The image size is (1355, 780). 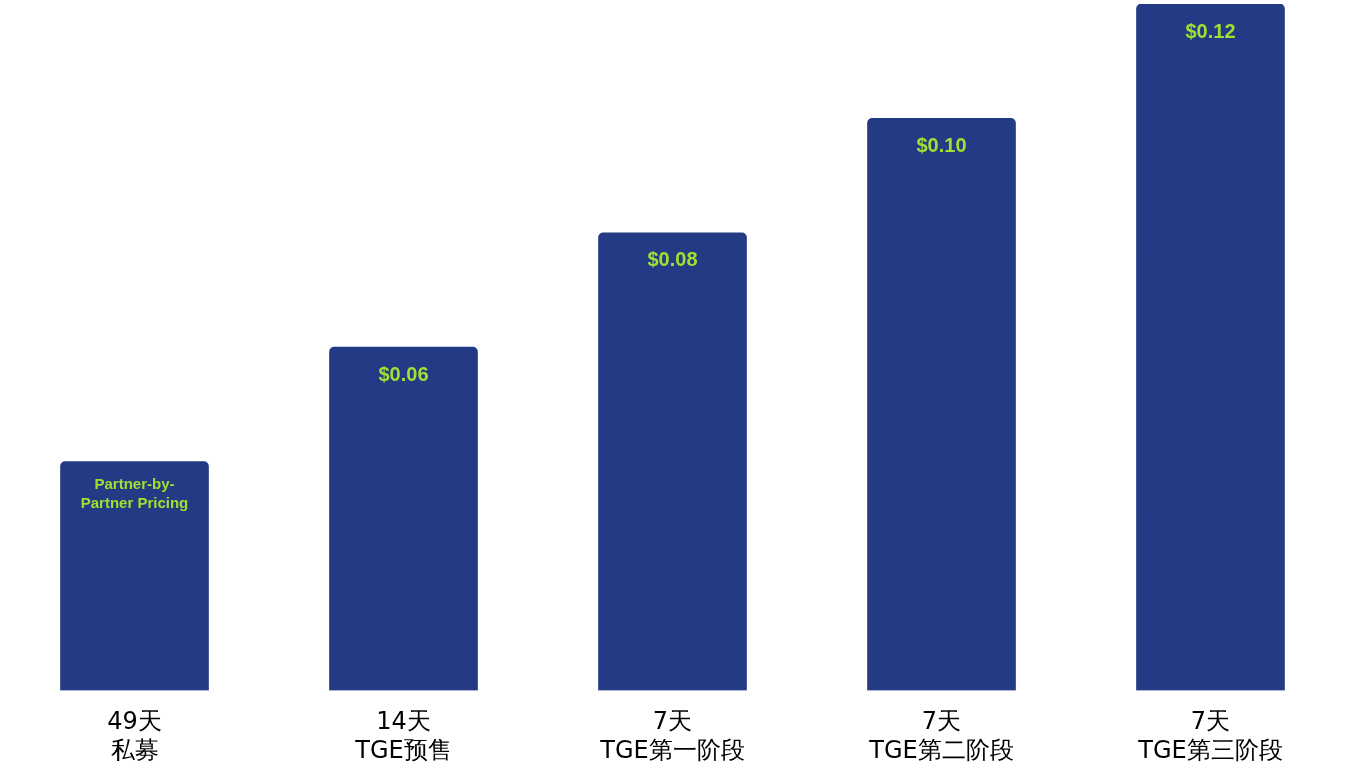 I want to click on data-label: $0.06, so click(x=403, y=373).